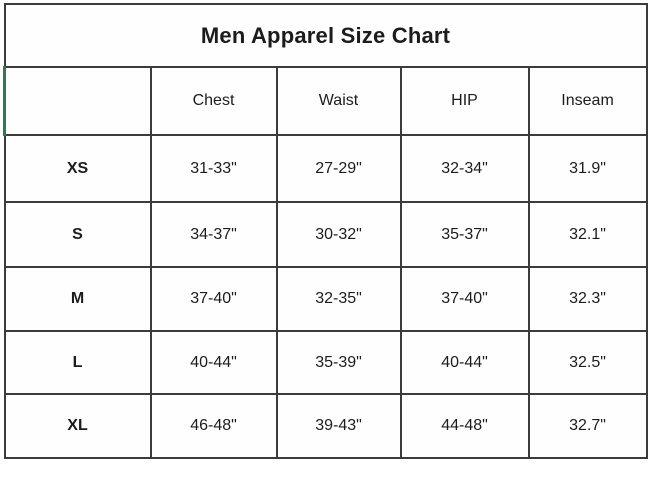  I want to click on waist-cell: 35-39", so click(338, 362).